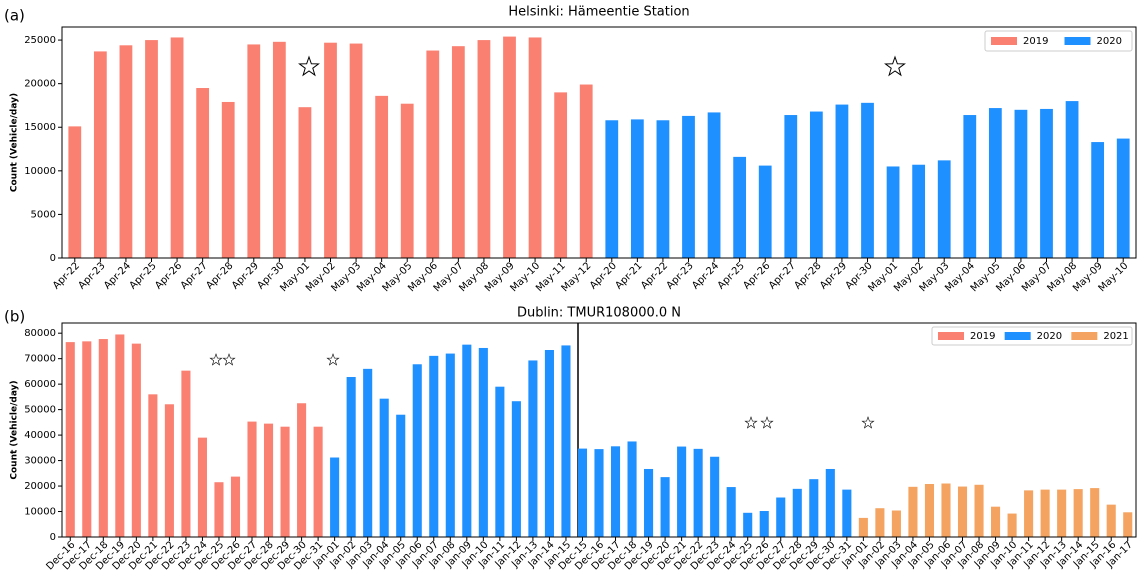  Describe the element at coordinates (40, 127) in the screenshot. I see `y-tick-label: 15000` at that location.